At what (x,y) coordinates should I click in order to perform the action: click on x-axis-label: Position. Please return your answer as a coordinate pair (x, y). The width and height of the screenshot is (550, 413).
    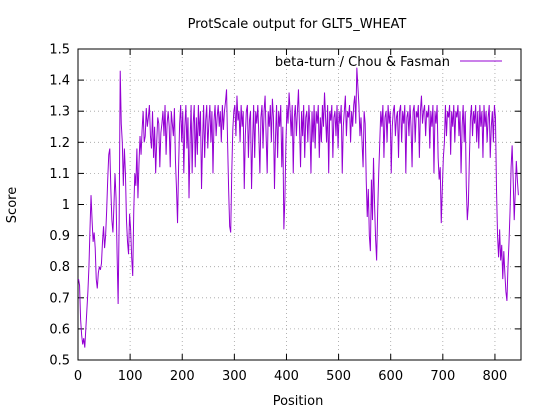
    Looking at the image, I should click on (298, 401).